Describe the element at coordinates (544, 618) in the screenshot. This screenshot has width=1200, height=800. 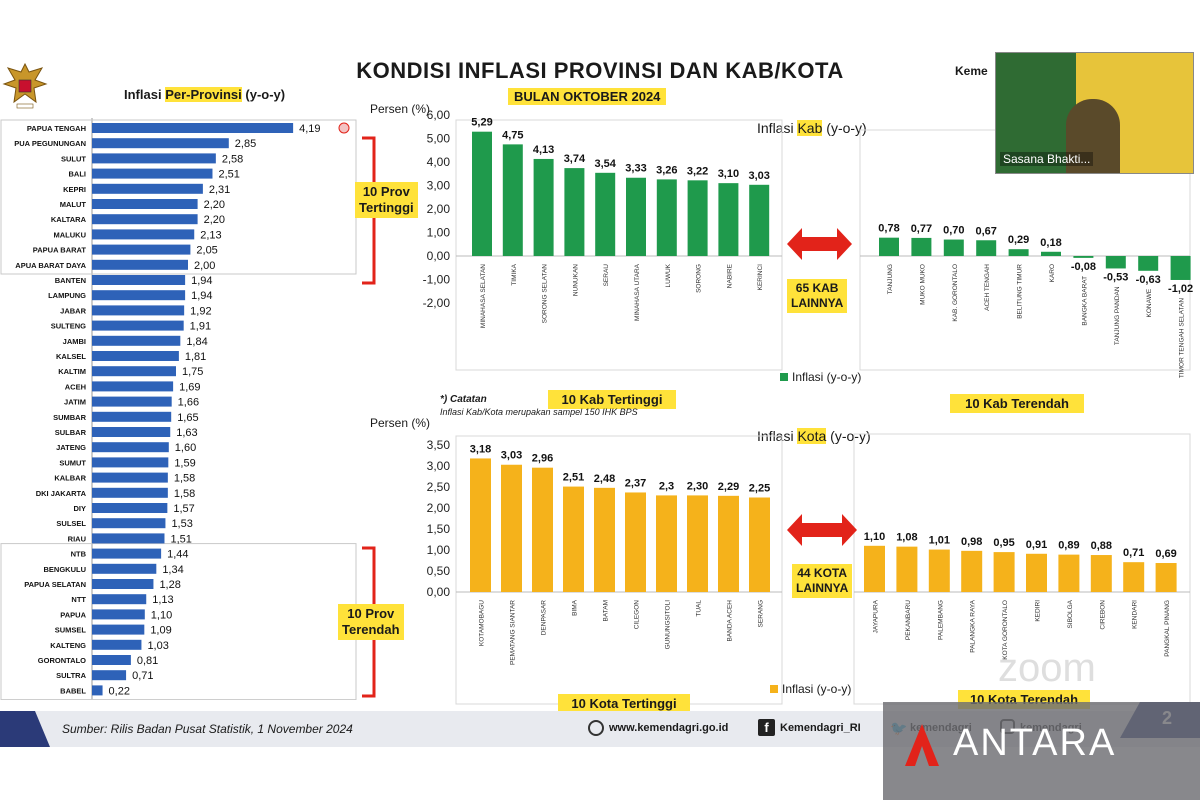
I see `kota-high-category-label: DENPASAR` at that location.